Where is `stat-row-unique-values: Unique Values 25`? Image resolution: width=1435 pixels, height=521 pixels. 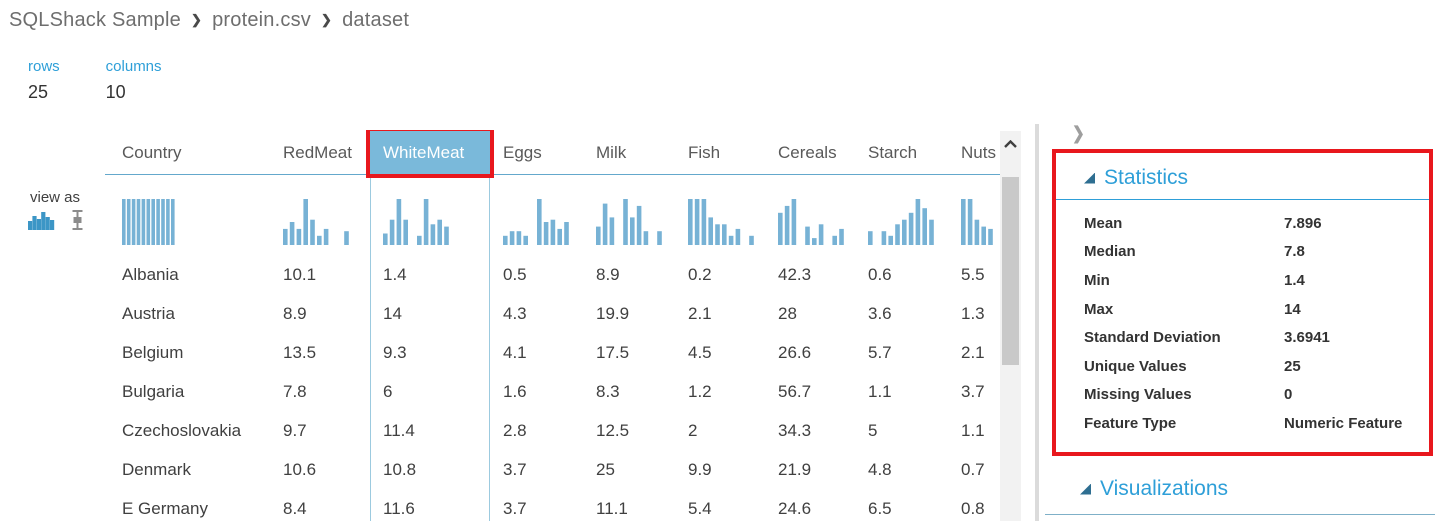
stat-row-unique-values: Unique Values 25 is located at coordinates (1256, 366).